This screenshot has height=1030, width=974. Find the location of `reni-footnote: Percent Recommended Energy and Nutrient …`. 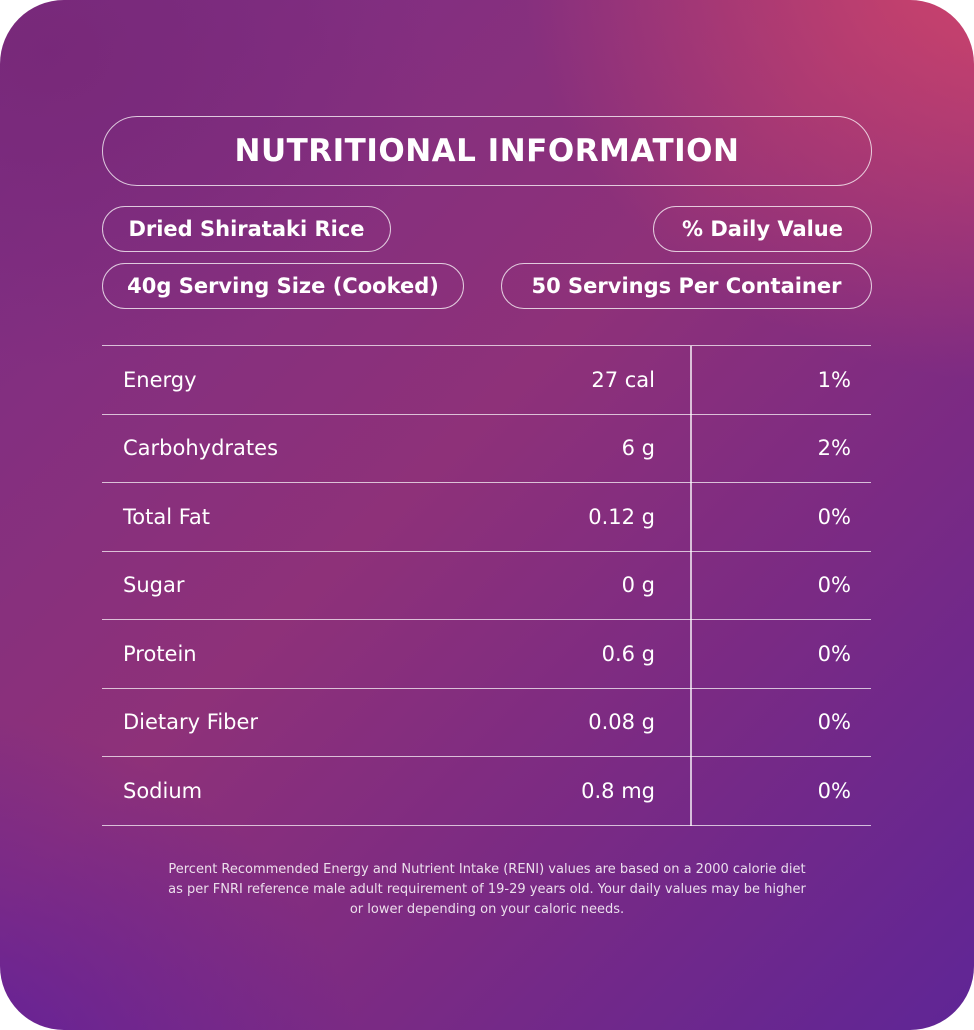

reni-footnote: Percent Recommended Energy and Nutrient … is located at coordinates (487, 889).